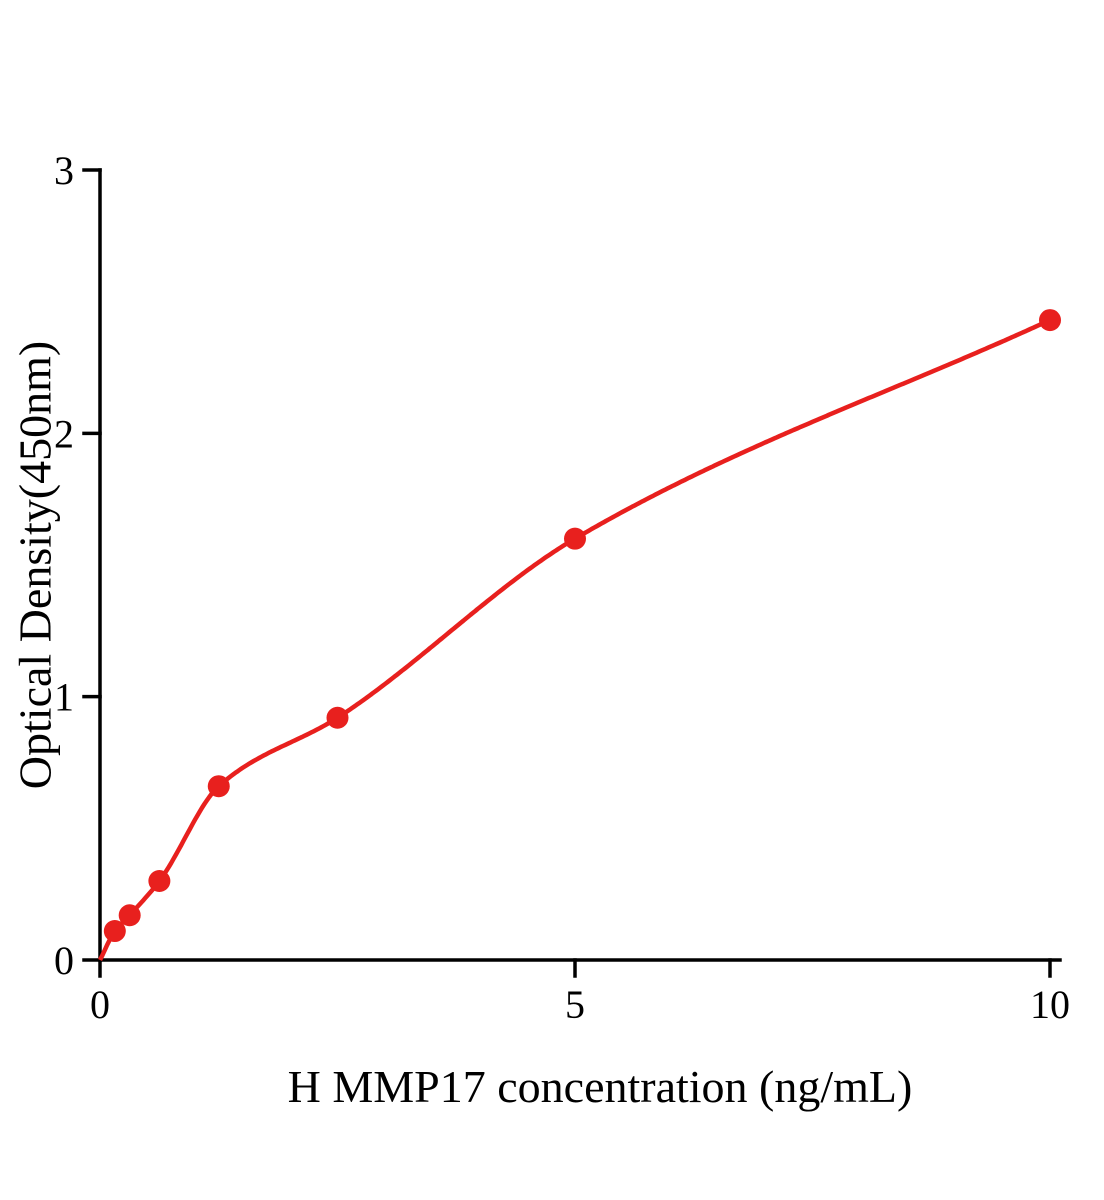 This screenshot has width=1104, height=1200. What do you see at coordinates (64, 697) in the screenshot?
I see `y-tick-label: 1` at bounding box center [64, 697].